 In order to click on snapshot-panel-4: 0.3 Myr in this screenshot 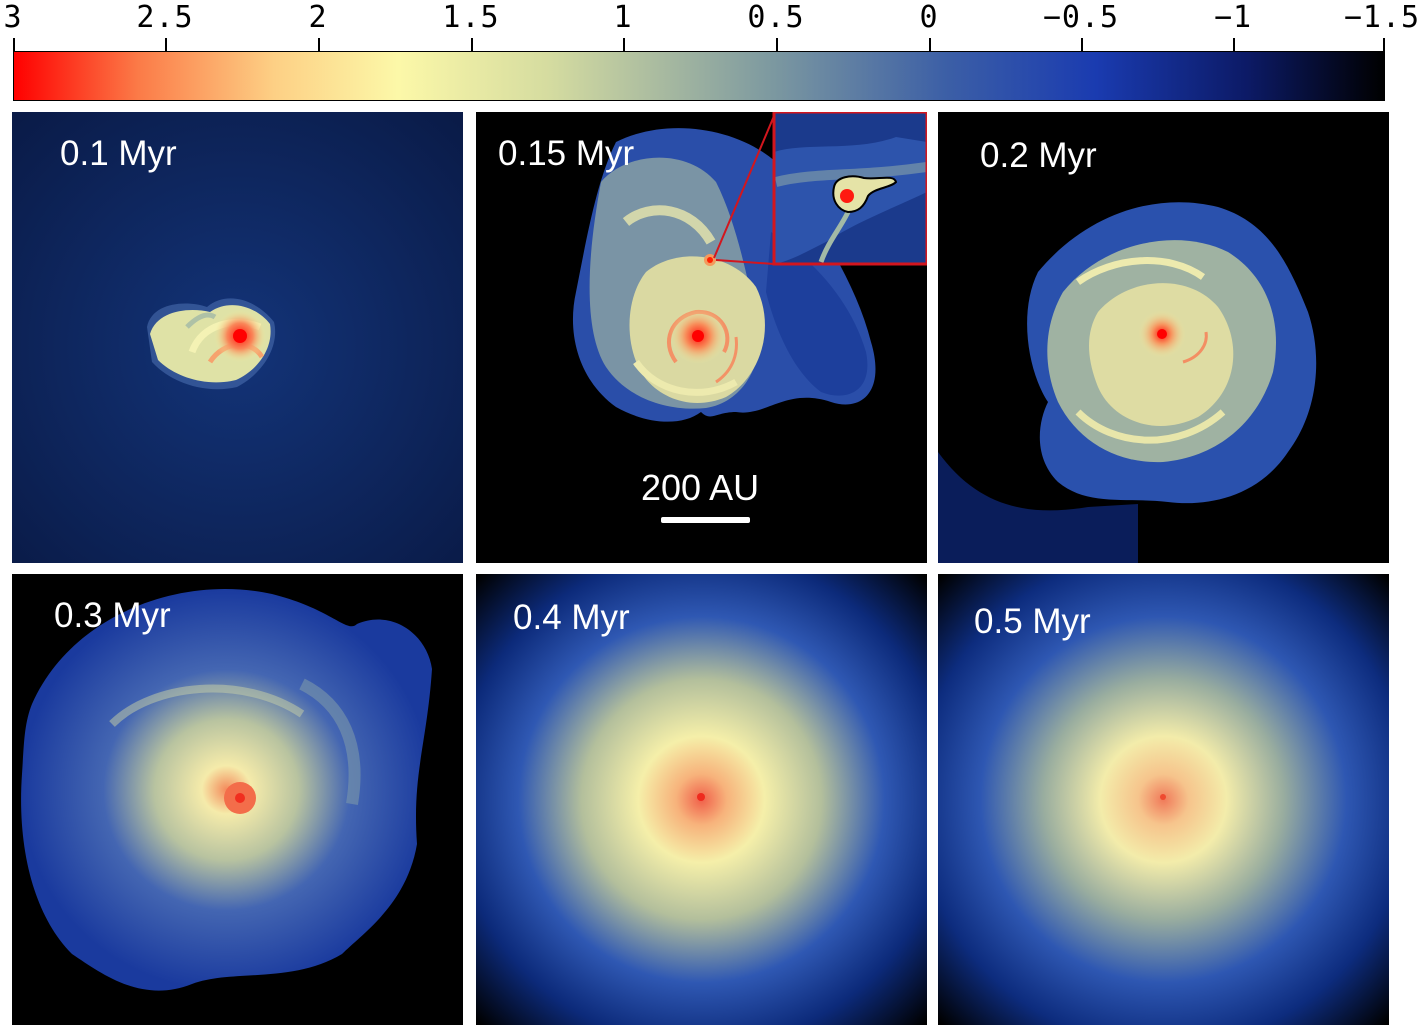, I will do `click(237, 799)`.